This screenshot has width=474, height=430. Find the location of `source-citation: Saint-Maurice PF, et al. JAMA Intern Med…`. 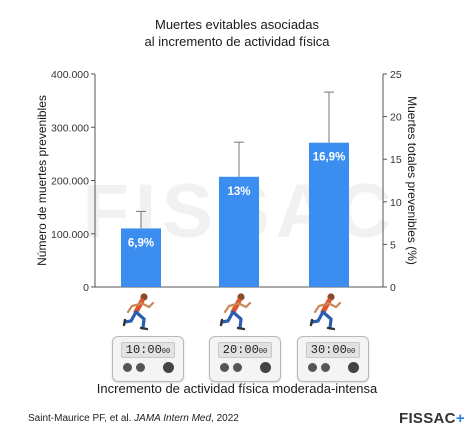

source-citation: Saint-Maurice PF, et al. JAMA Intern Med… is located at coordinates (133, 418).